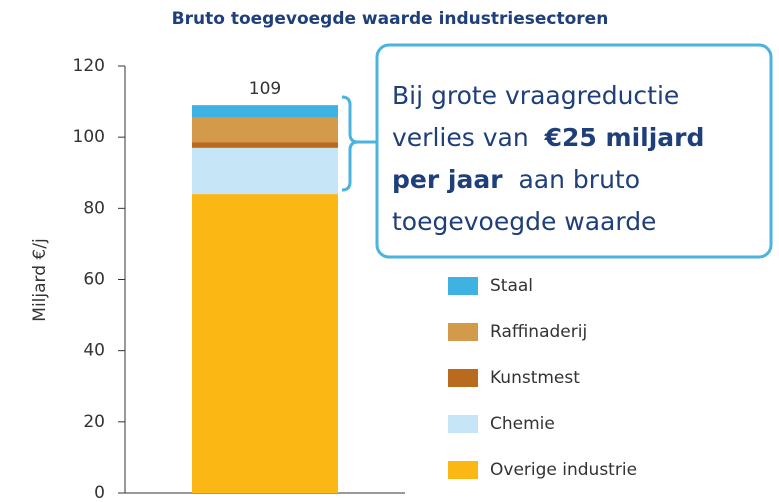  I want to click on annotation-bold: €25 miljard, so click(624, 137).